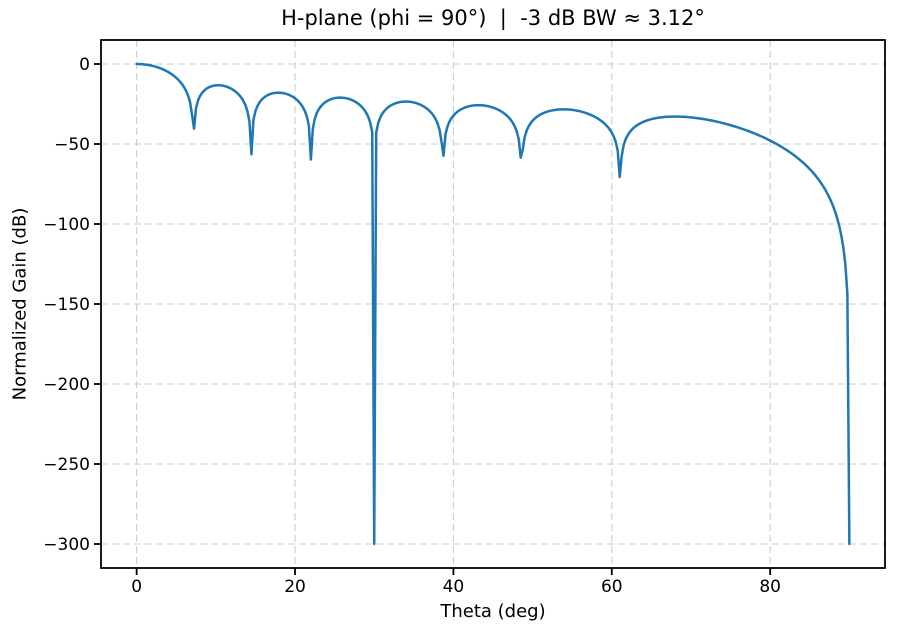 The width and height of the screenshot is (897, 637). I want to click on x-tick-label: 80, so click(770, 587).